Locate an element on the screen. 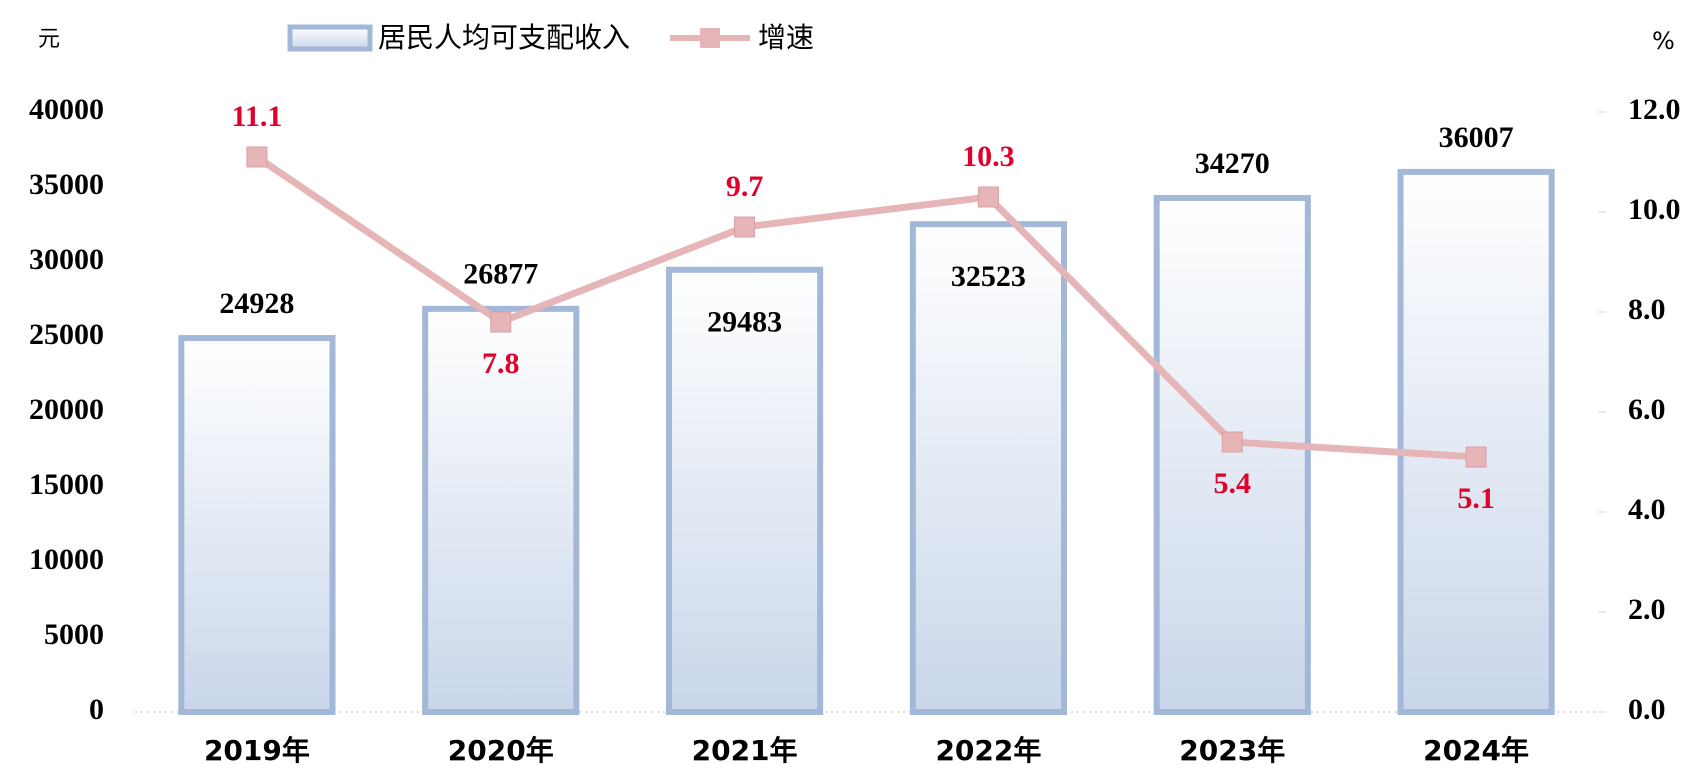 This screenshot has height=780, width=1699. y2-tick-label: 10.0 is located at coordinates (1654, 209).